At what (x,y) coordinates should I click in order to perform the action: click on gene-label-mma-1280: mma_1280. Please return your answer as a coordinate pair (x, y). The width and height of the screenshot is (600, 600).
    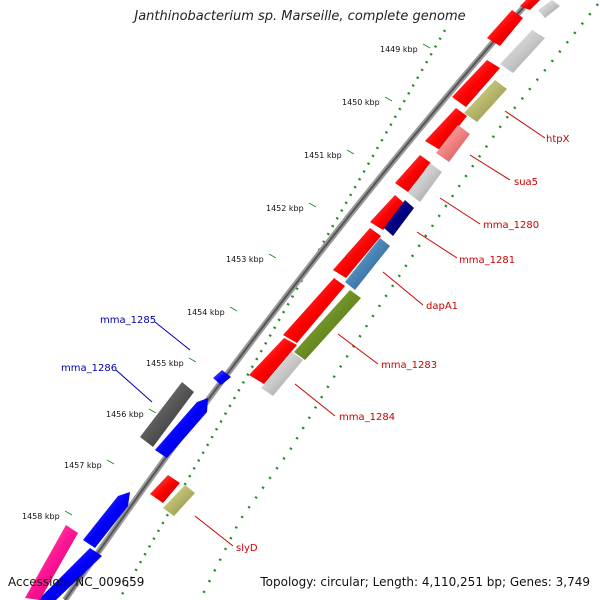
    Looking at the image, I should click on (511, 225).